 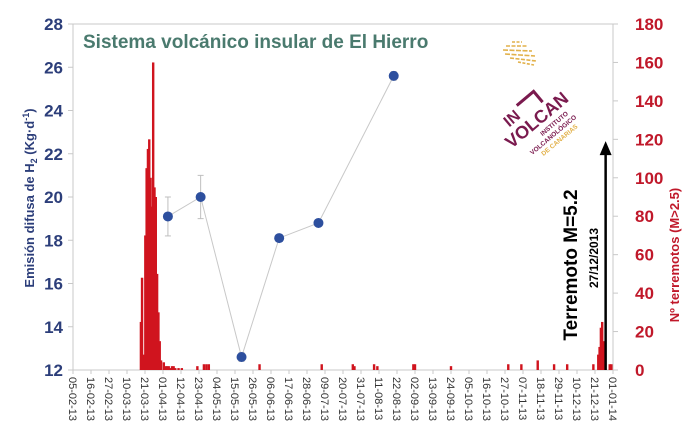 I want to click on chart-title: Sistema volcánico insular de El Hierro, so click(x=255, y=42).